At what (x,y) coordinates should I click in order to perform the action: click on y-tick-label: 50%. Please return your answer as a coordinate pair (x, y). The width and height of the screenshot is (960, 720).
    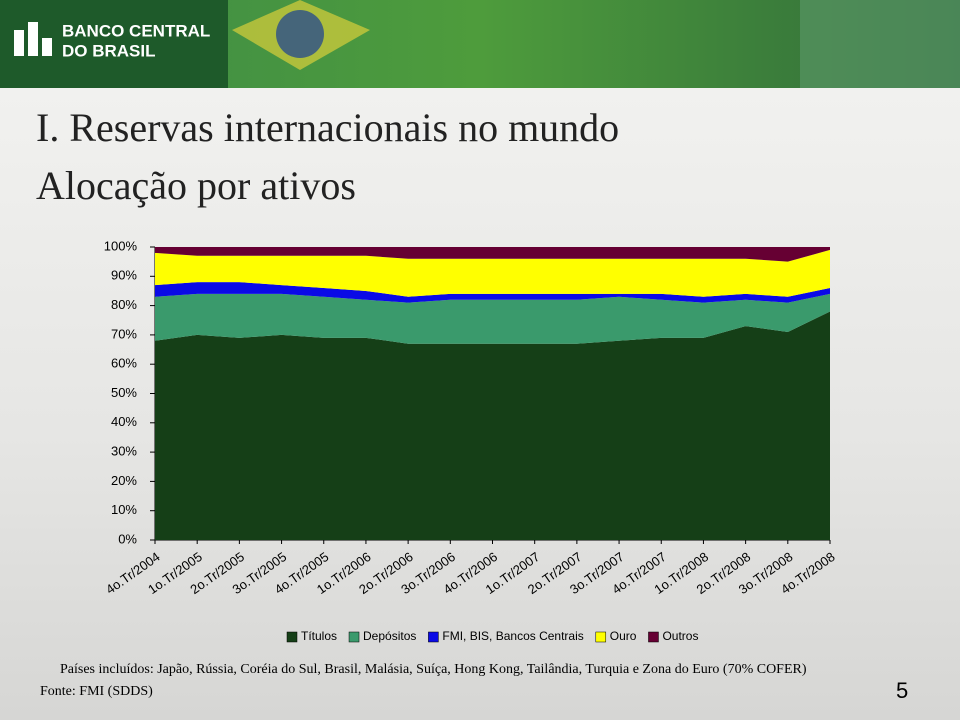
    Looking at the image, I should click on (124, 392).